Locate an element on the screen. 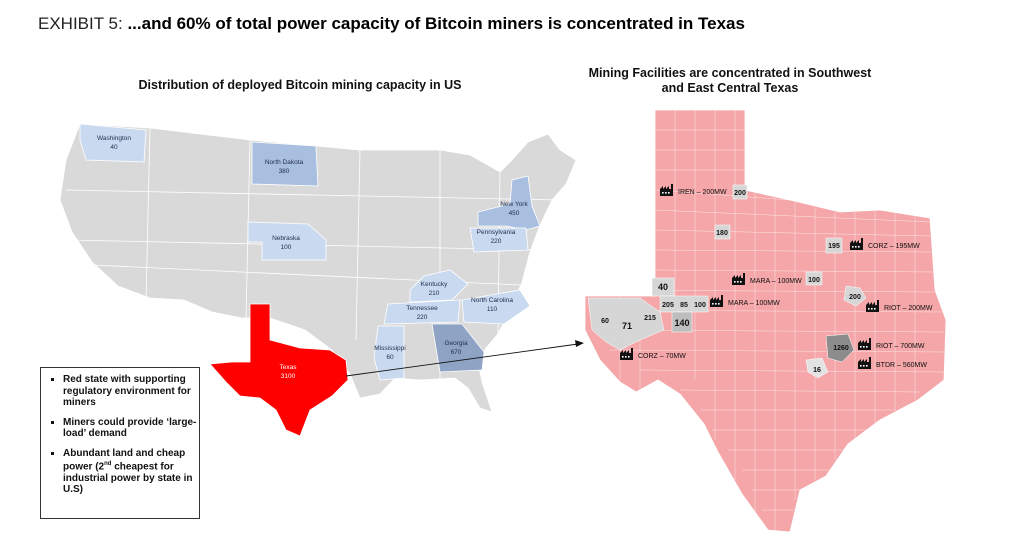 This screenshot has height=545, width=1024. state-north-dakota is located at coordinates (285, 164).